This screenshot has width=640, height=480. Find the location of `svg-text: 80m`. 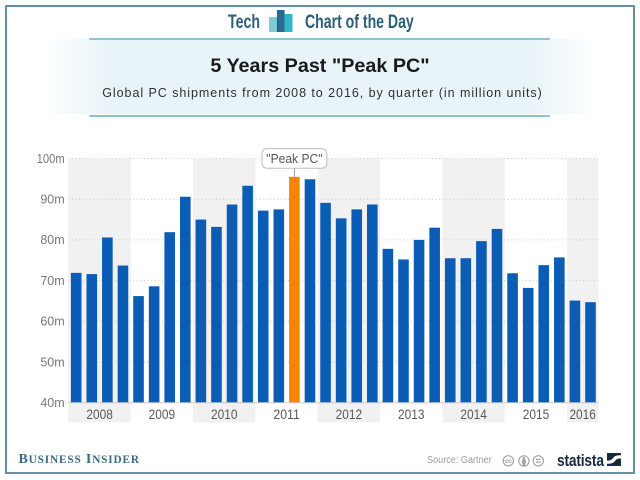

svg-text: 80m is located at coordinates (52, 240).